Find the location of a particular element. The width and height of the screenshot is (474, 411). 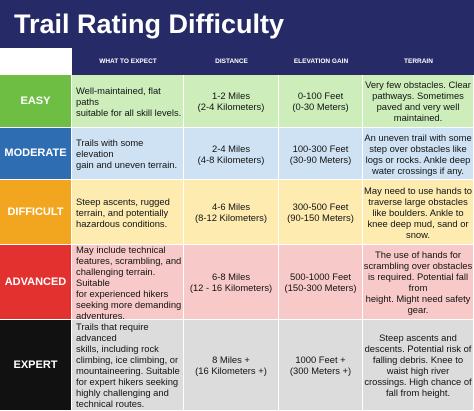

text-line: challenging terrain. Suitable is located at coordinates (116, 276).